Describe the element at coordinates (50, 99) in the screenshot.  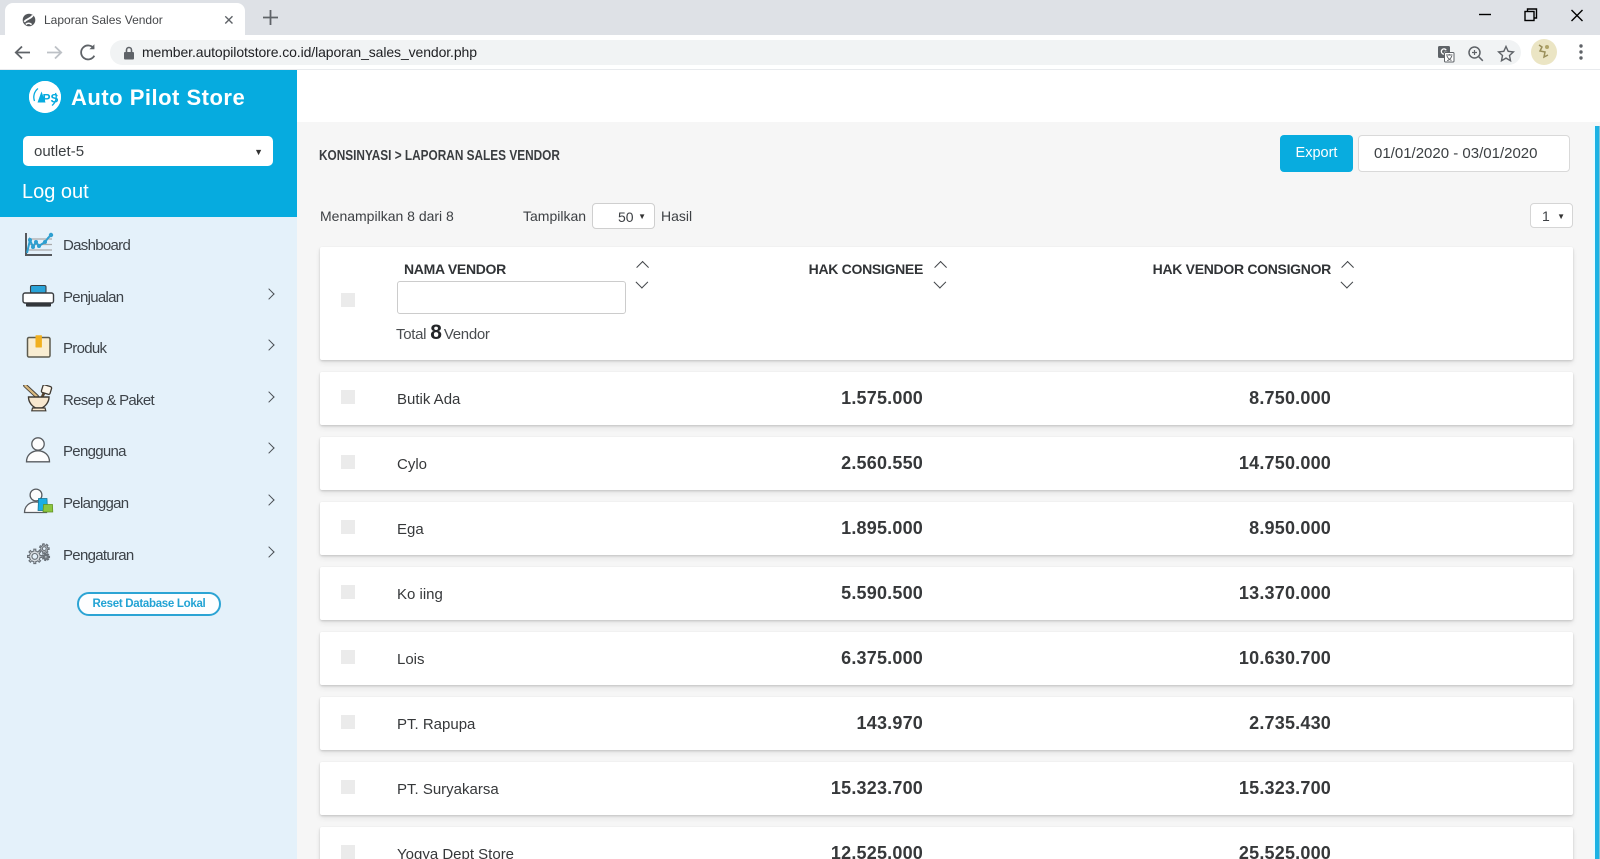
I see `svg-text: PS` at that location.